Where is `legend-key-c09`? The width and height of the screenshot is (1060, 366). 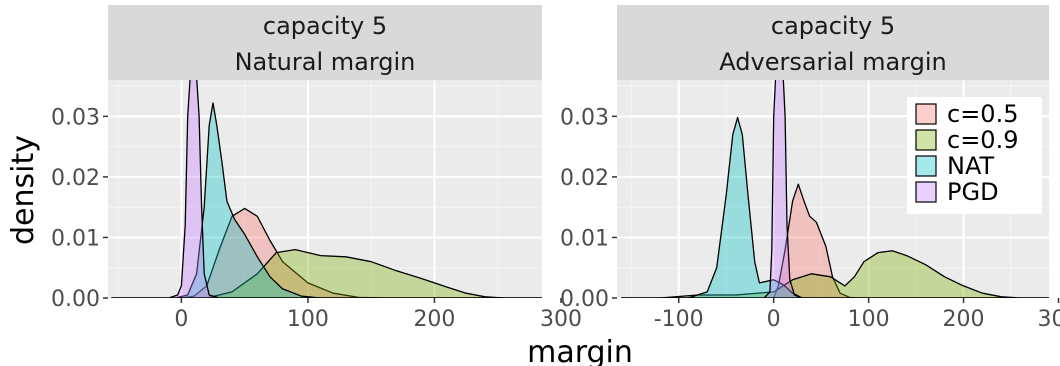 legend-key-c09 is located at coordinates (926, 140).